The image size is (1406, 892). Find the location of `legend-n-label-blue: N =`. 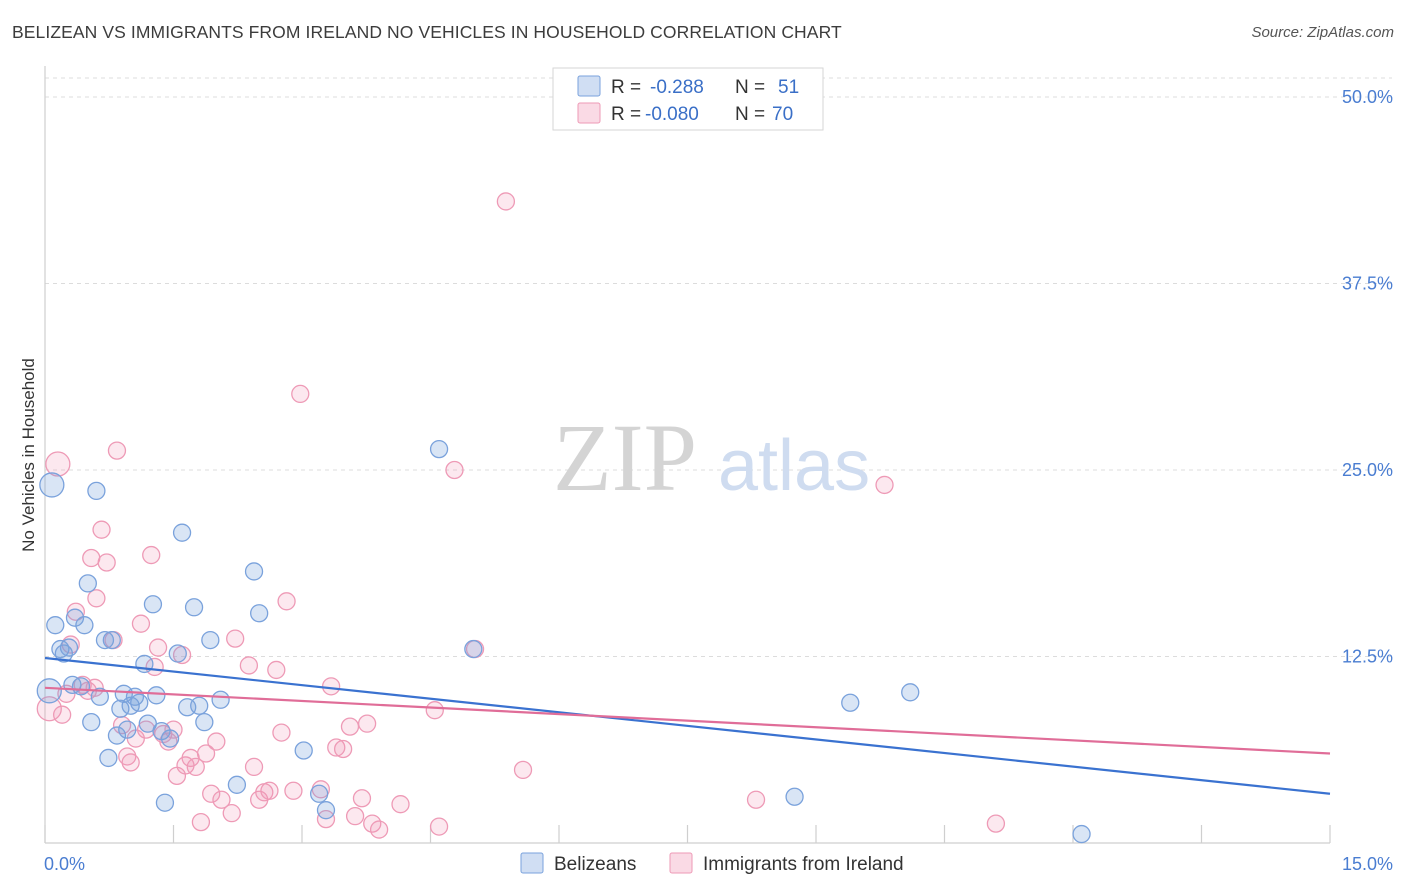

legend-n-label-blue: N = is located at coordinates (750, 87).